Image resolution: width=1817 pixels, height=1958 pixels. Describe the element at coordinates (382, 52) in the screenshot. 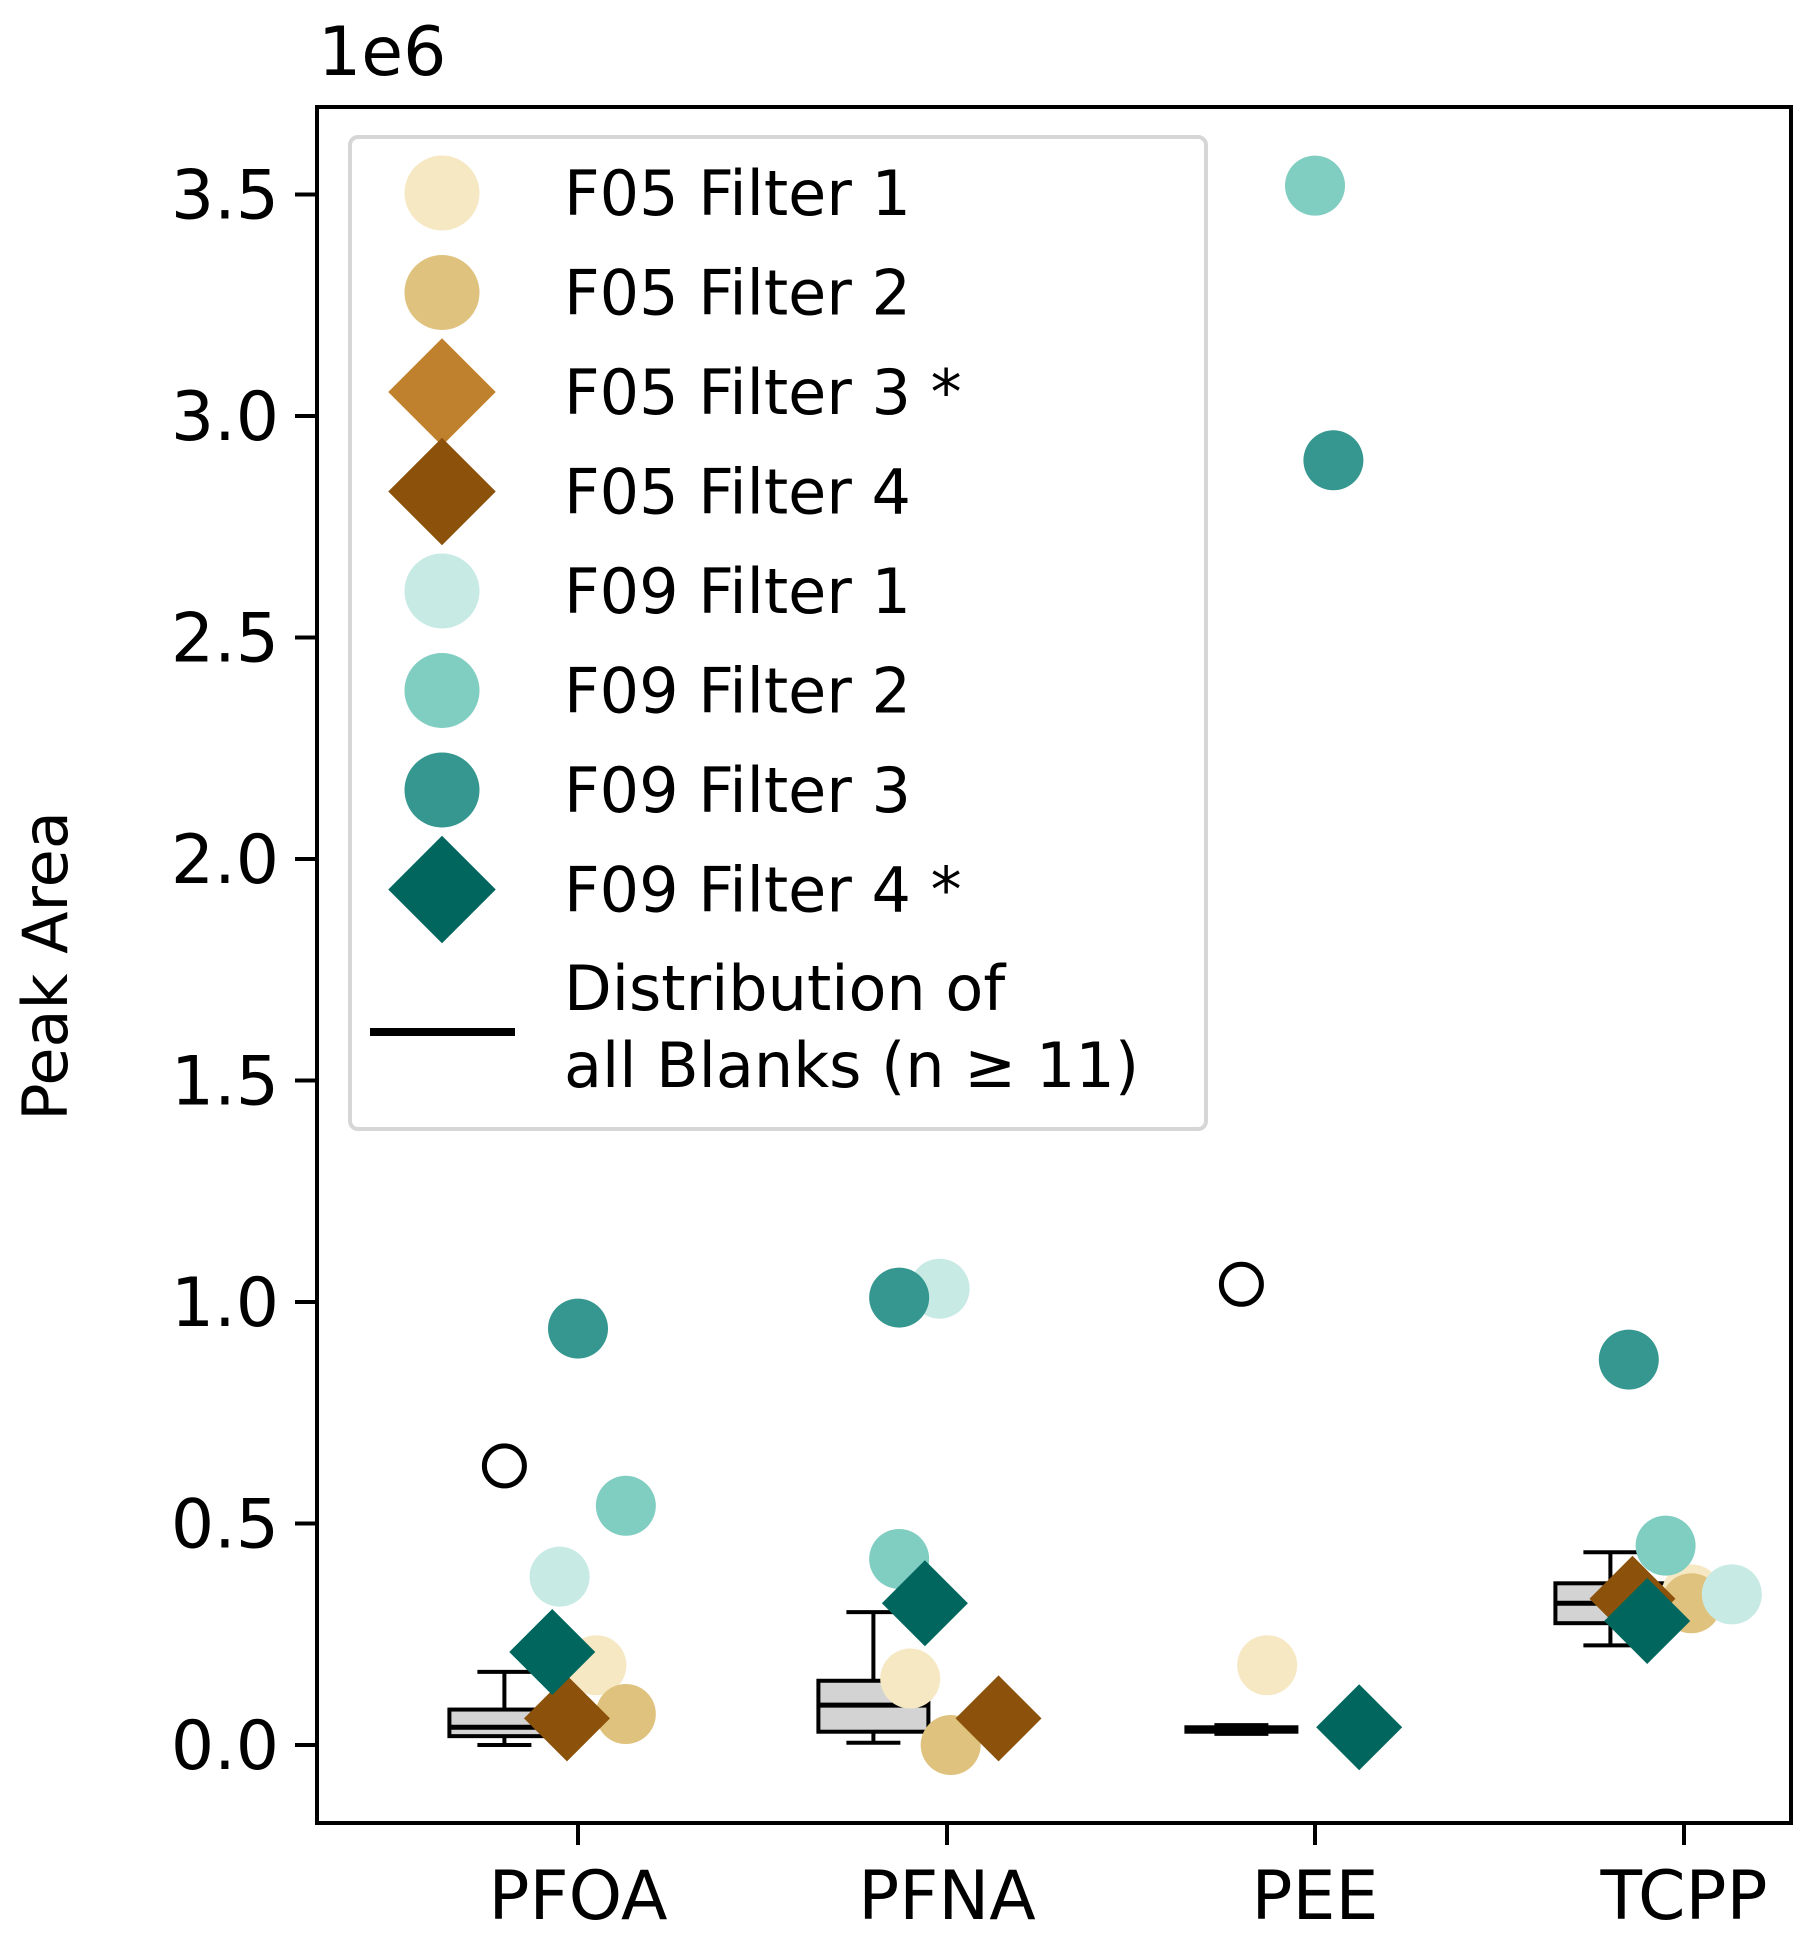

I see `y-scale-label: 1e6` at that location.